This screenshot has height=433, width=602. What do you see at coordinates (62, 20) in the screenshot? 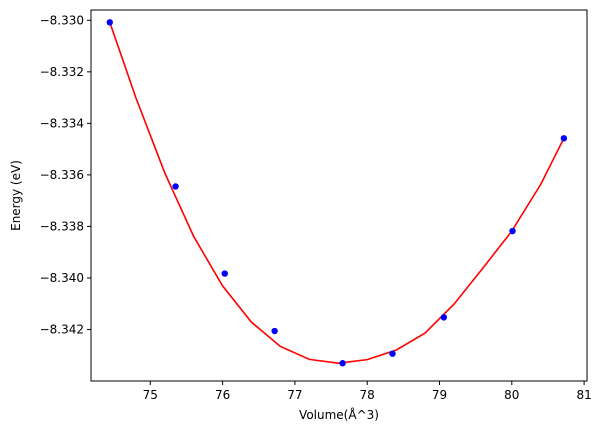
I see `y-tick-label: −8.330` at bounding box center [62, 20].